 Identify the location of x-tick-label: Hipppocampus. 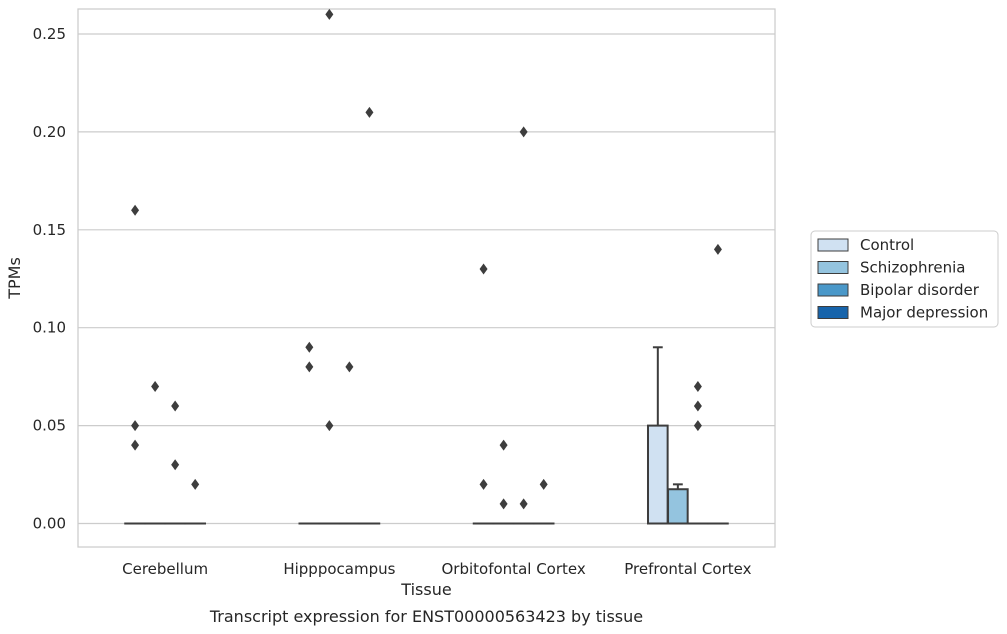
(339, 569).